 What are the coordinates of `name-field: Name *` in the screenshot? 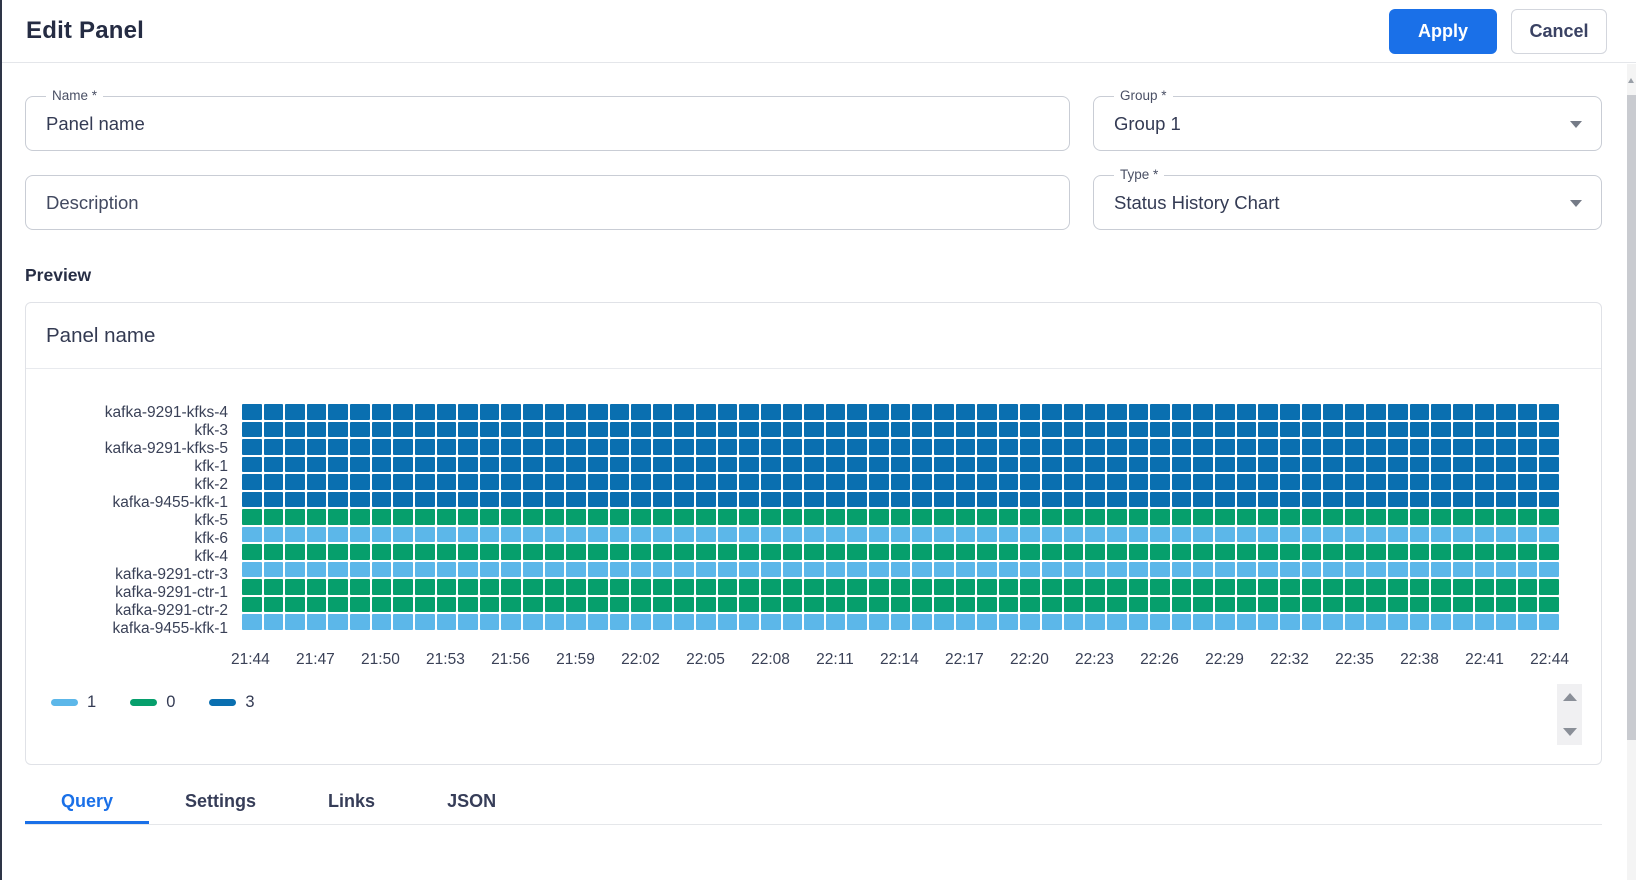 It's located at (547, 119).